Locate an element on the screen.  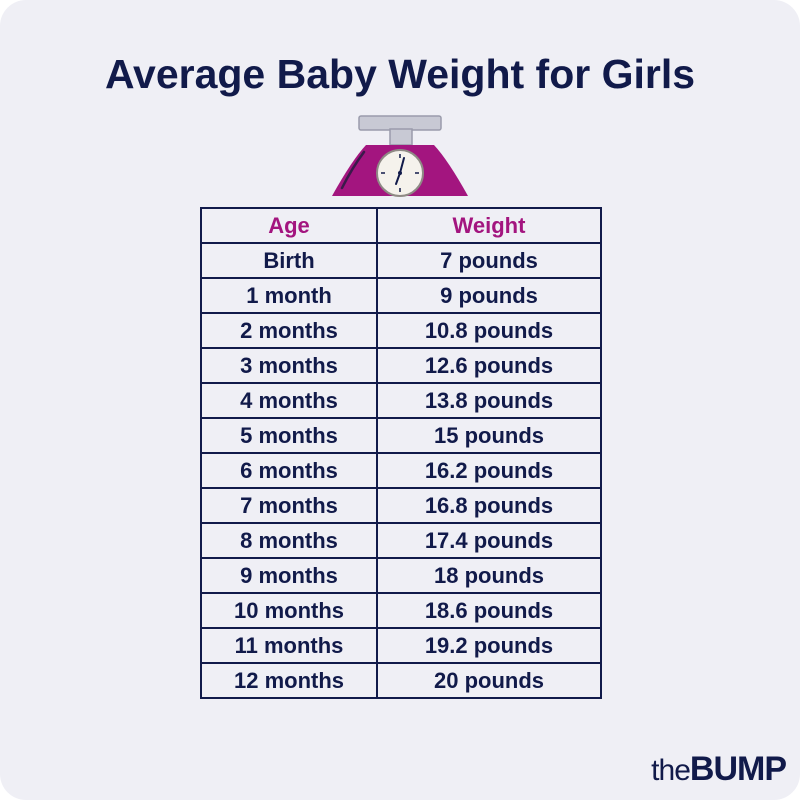
table-row: 9 months 18 pounds is located at coordinates (401, 575).